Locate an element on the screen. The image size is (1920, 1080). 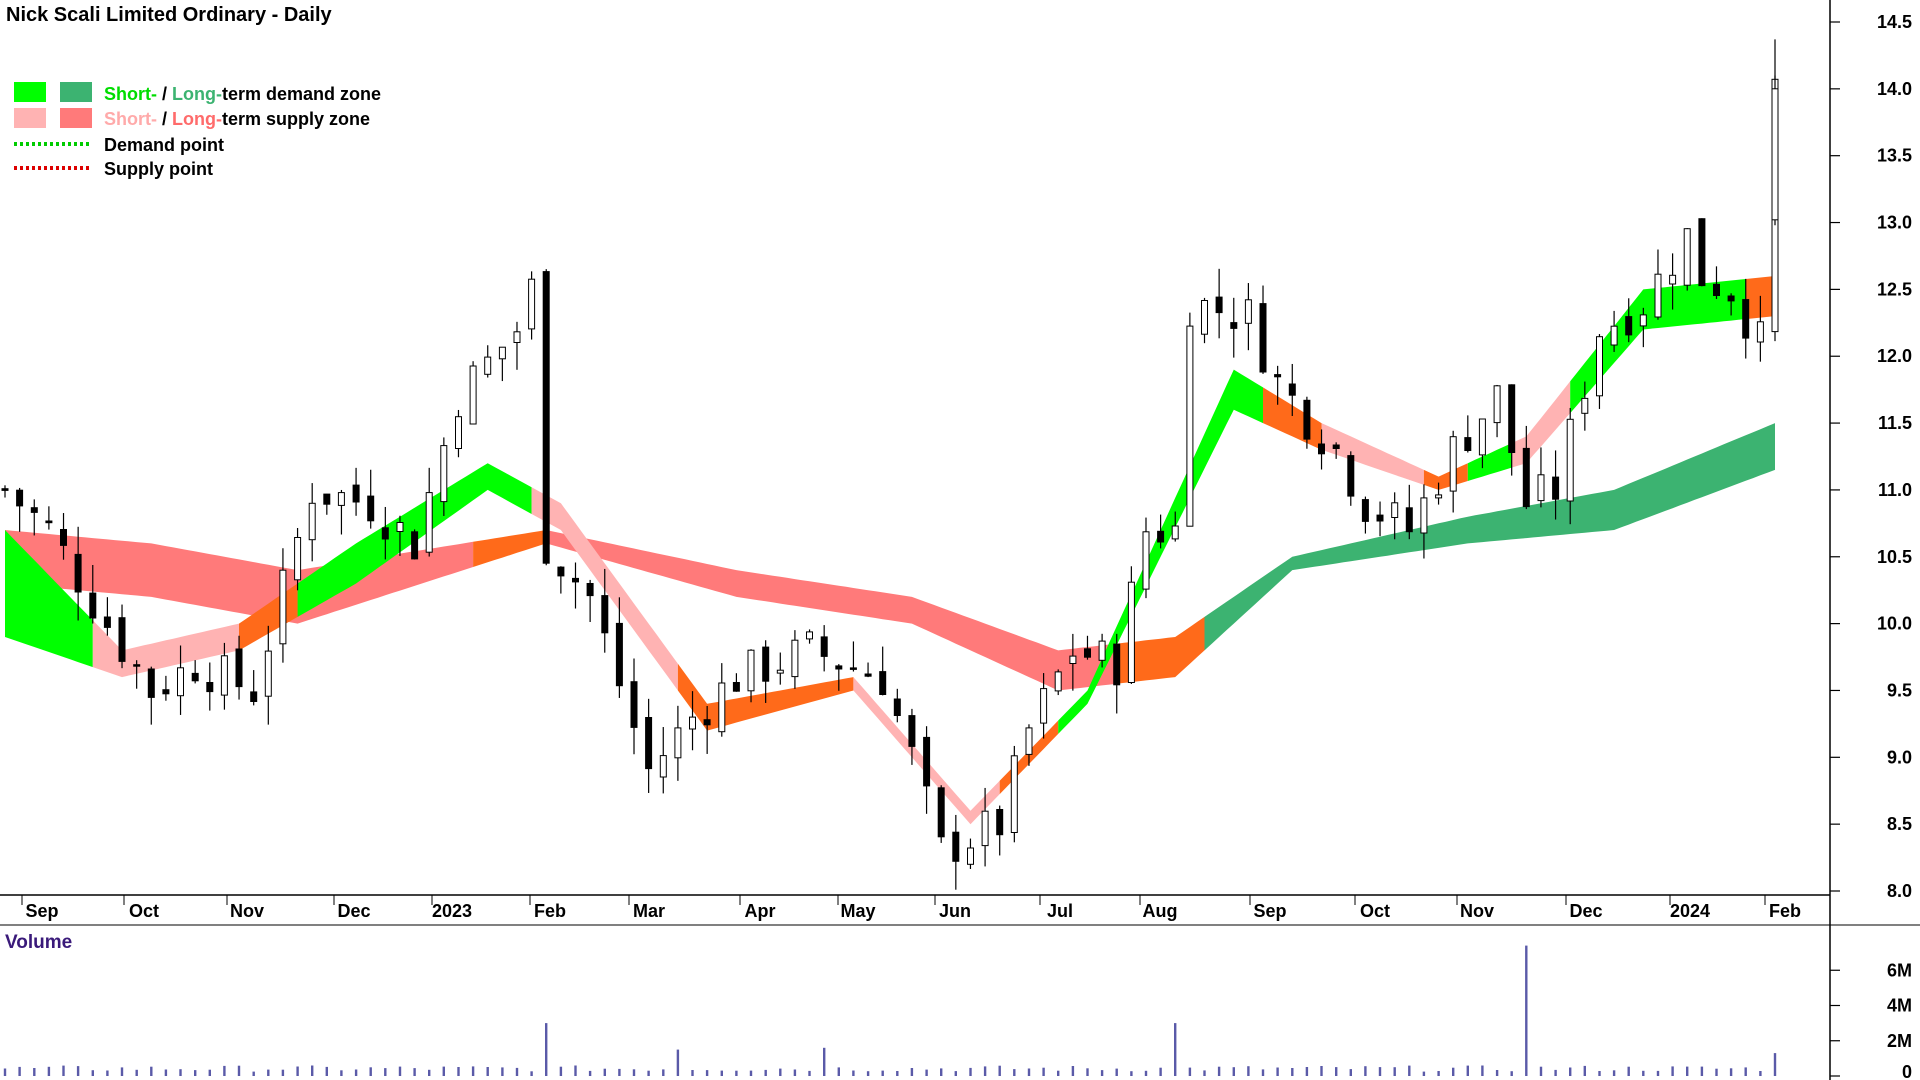
y-tick-label: 9.5 is located at coordinates (1899, 691).